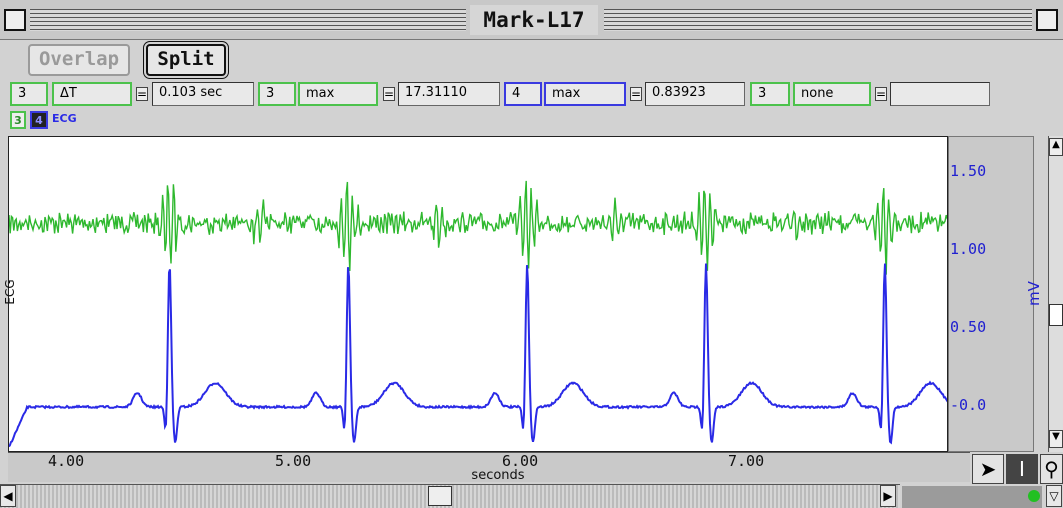 This screenshot has height=508, width=1063. What do you see at coordinates (15, 20) in the screenshot?
I see `close-box-icon` at bounding box center [15, 20].